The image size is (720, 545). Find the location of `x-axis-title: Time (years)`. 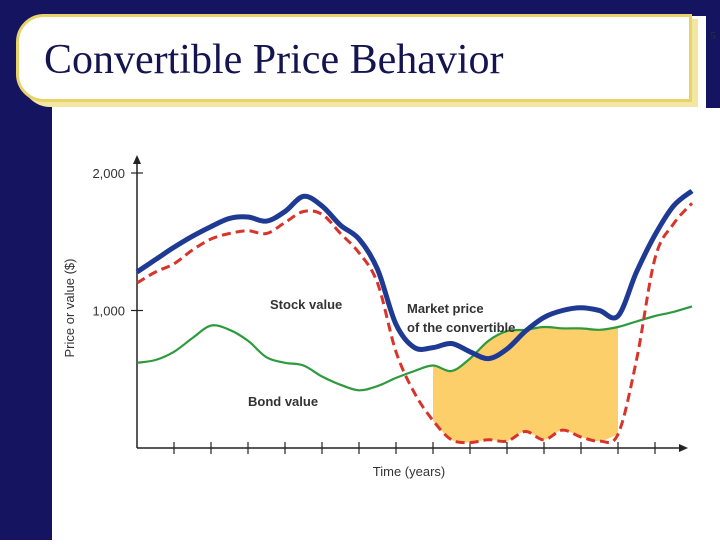

x-axis-title: Time (years) is located at coordinates (409, 471).